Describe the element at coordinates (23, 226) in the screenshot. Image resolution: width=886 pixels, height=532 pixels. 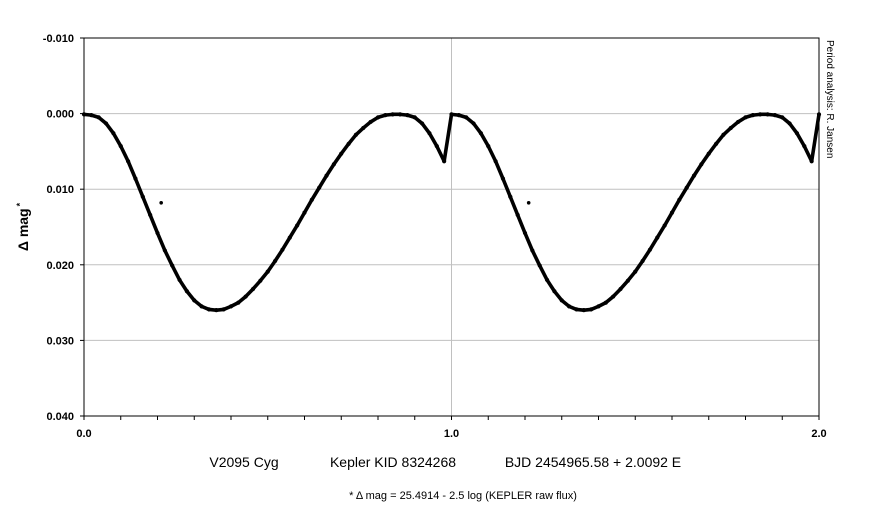
I see `y-axis-label: Δ mag*` at that location.